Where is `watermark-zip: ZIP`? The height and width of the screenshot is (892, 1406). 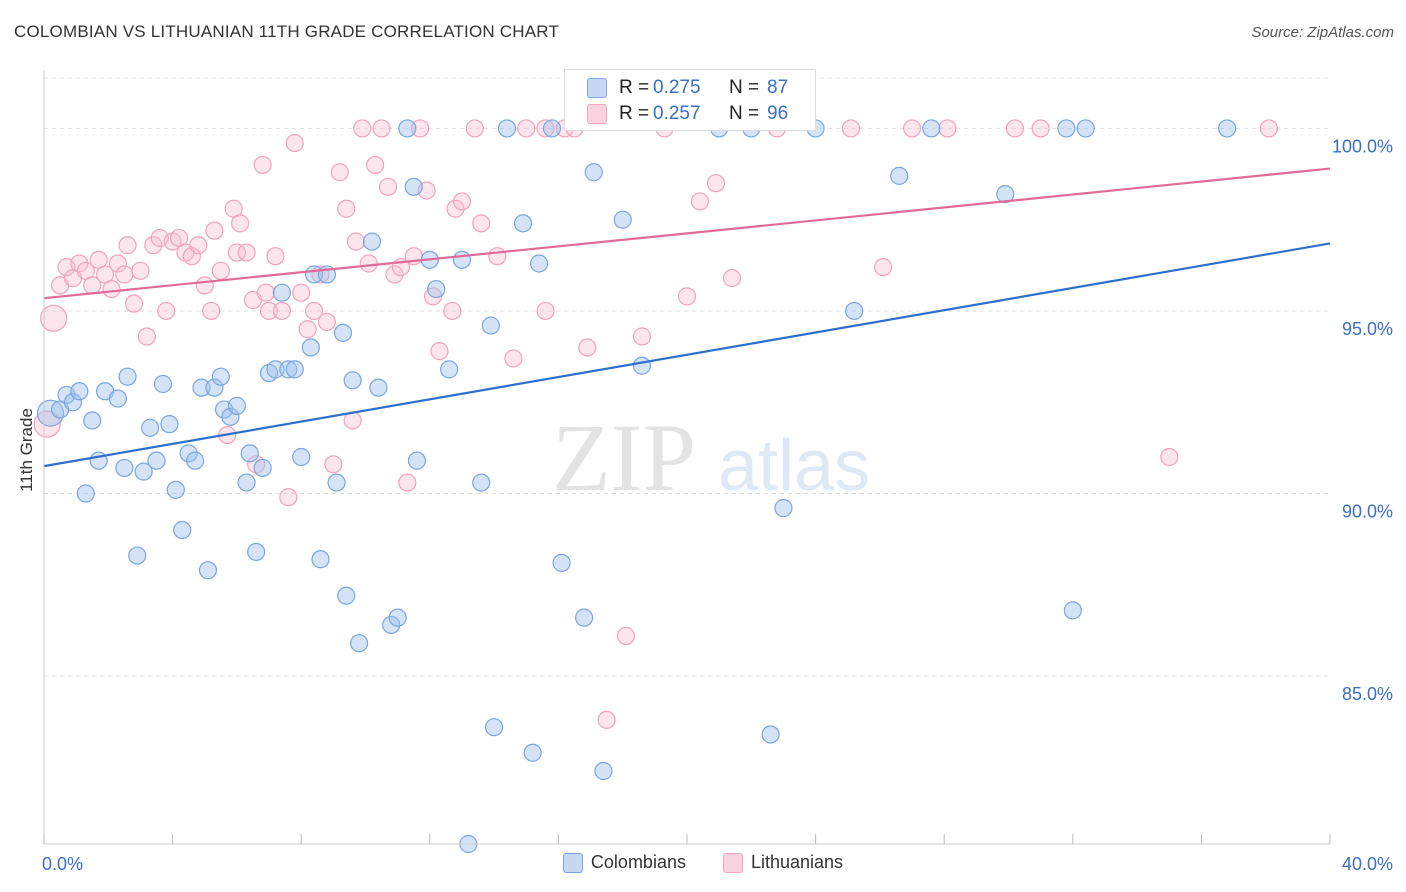 watermark-zip: ZIP is located at coordinates (624, 457).